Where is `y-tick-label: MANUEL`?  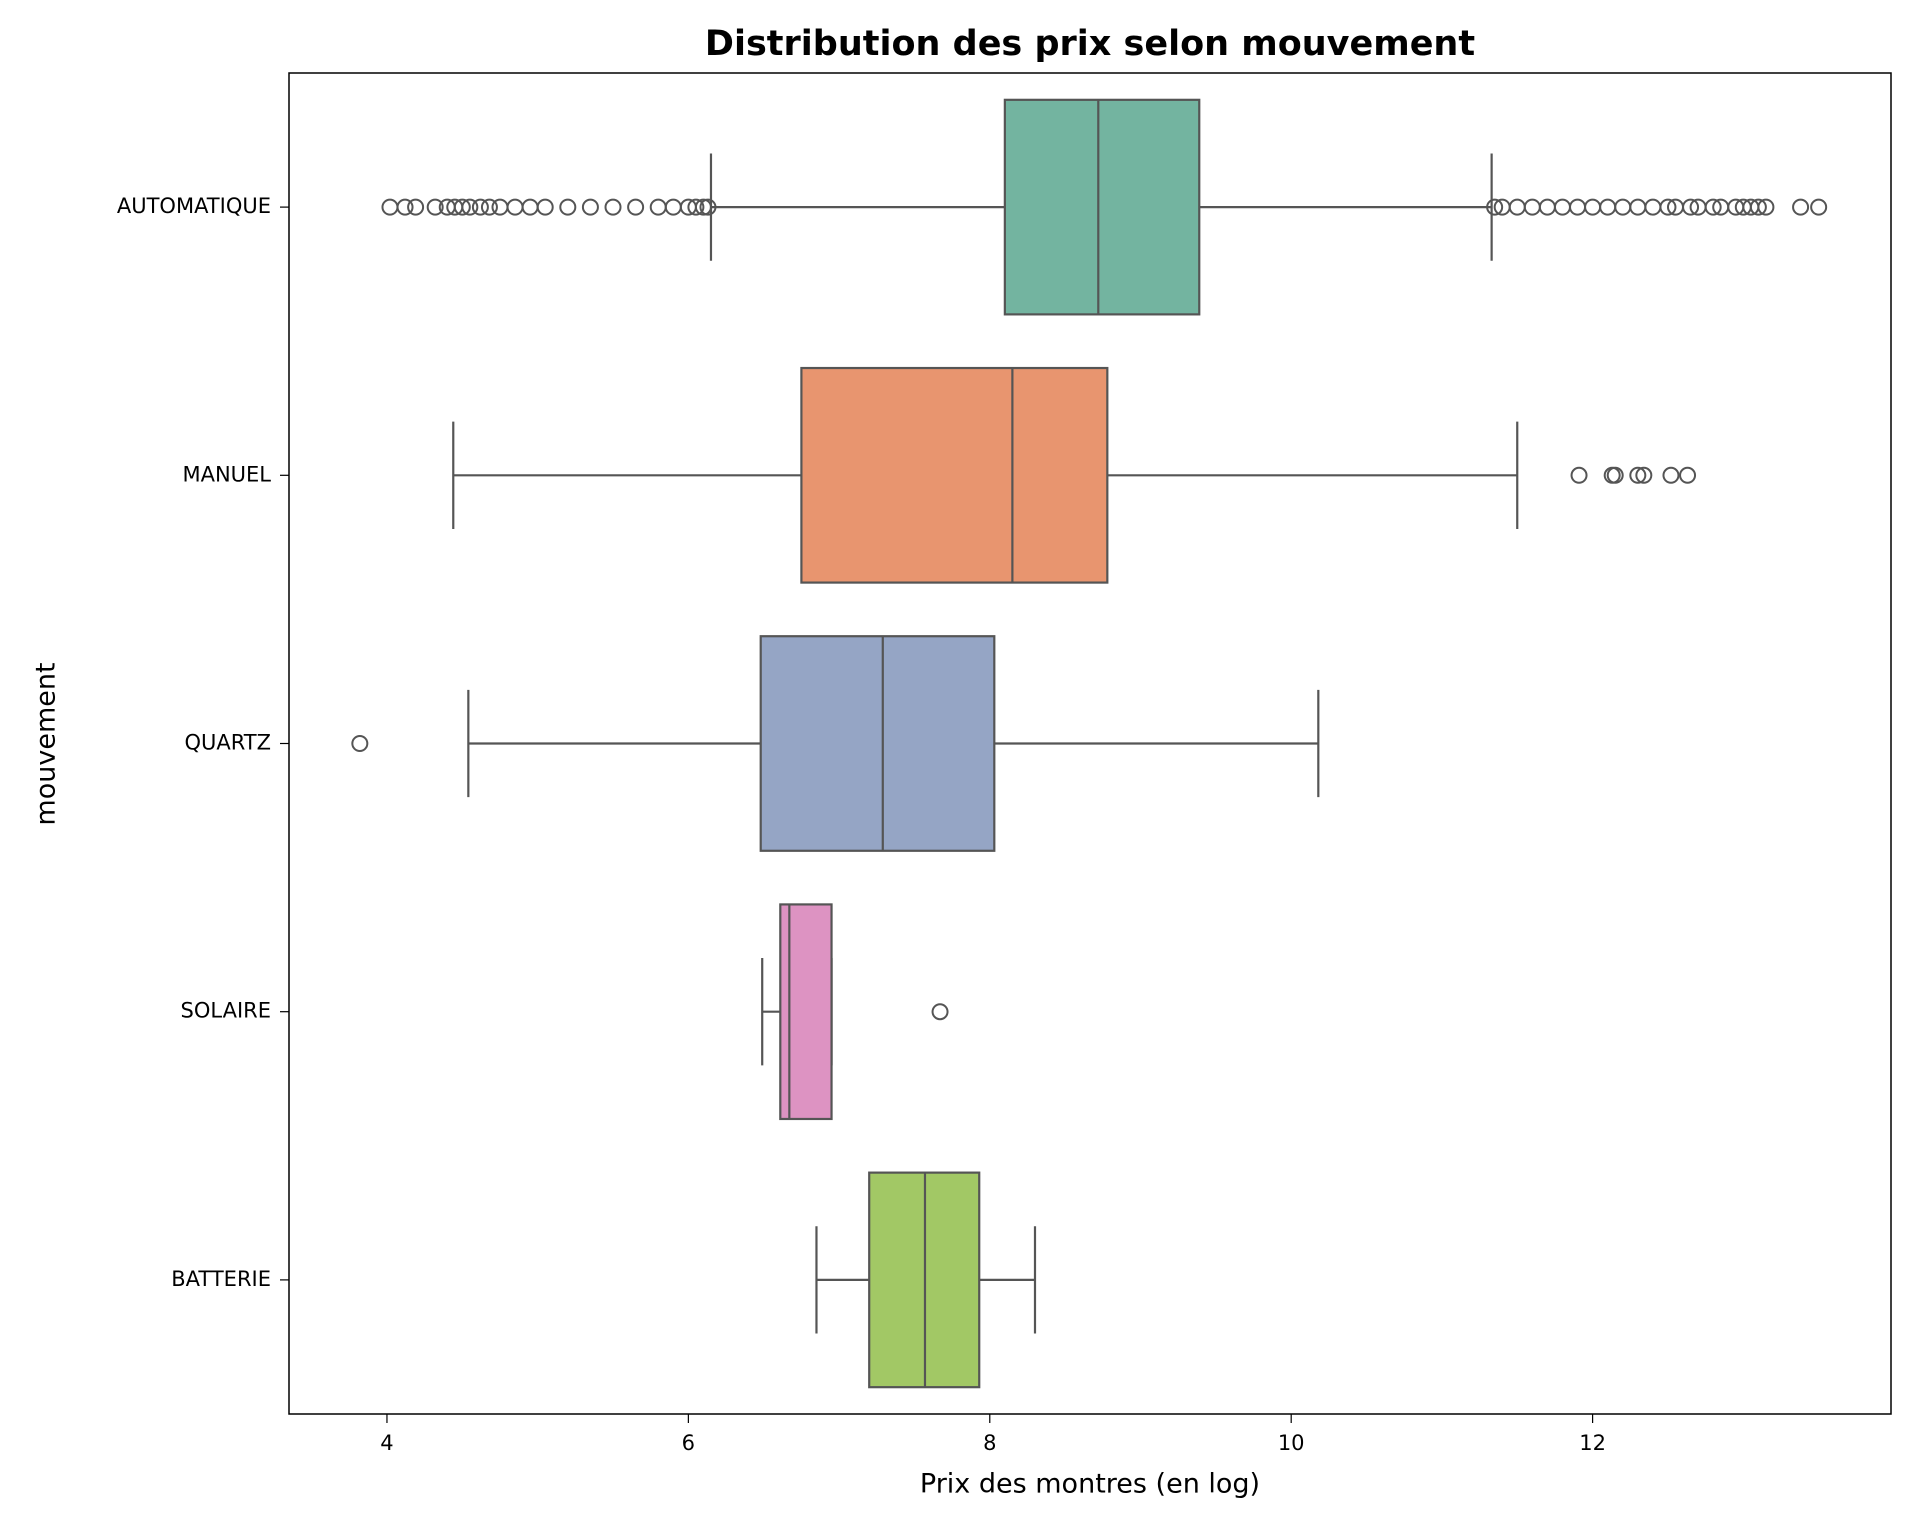 y-tick-label: MANUEL is located at coordinates (226, 474).